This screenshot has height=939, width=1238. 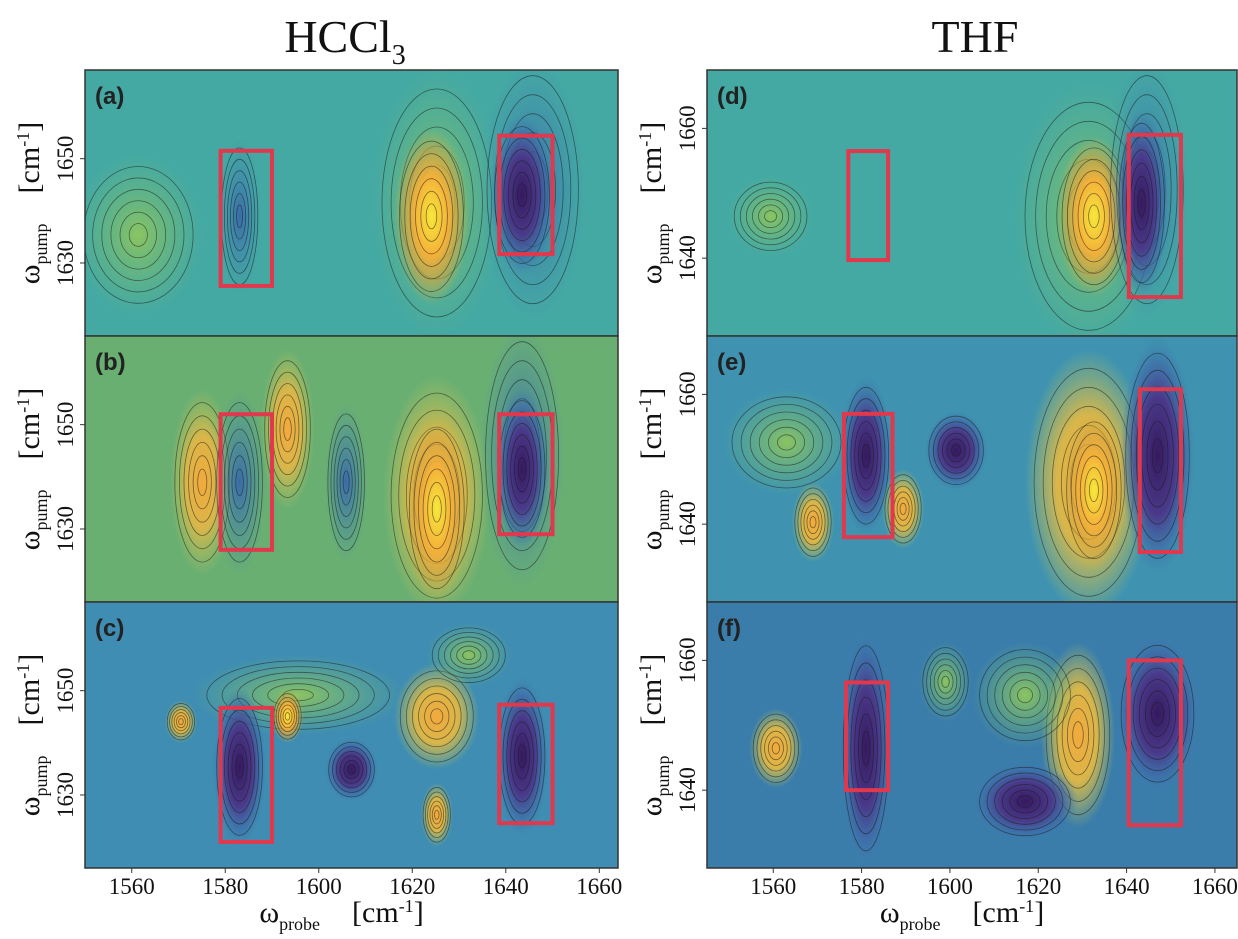 I want to click on panel-label: (e), so click(x=731, y=362).